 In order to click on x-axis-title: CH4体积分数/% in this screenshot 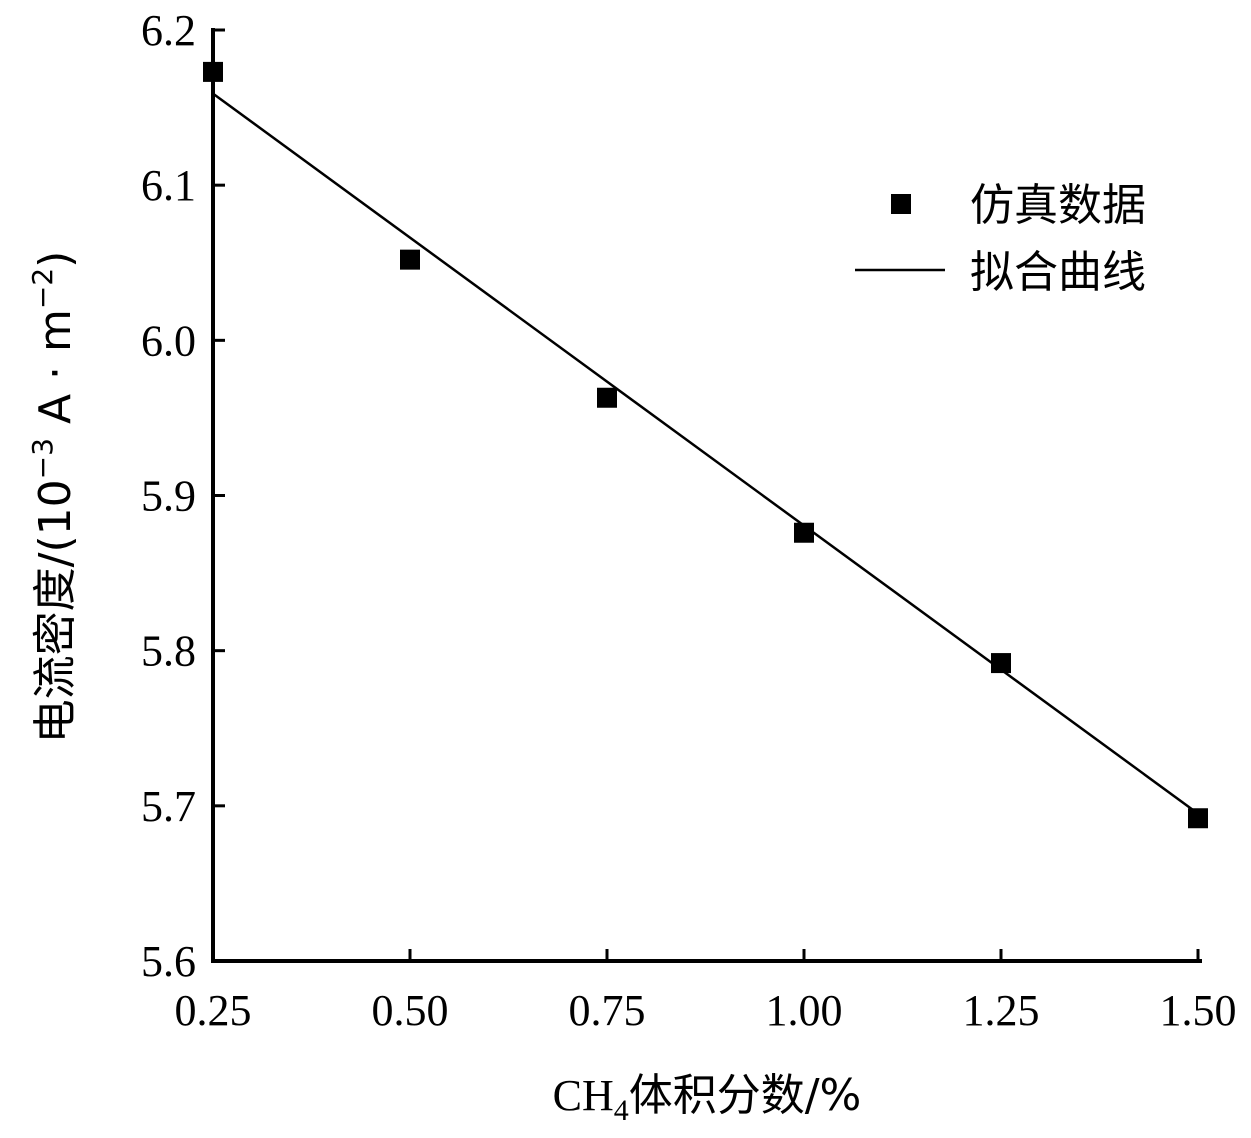, I will do `click(707, 1098)`.